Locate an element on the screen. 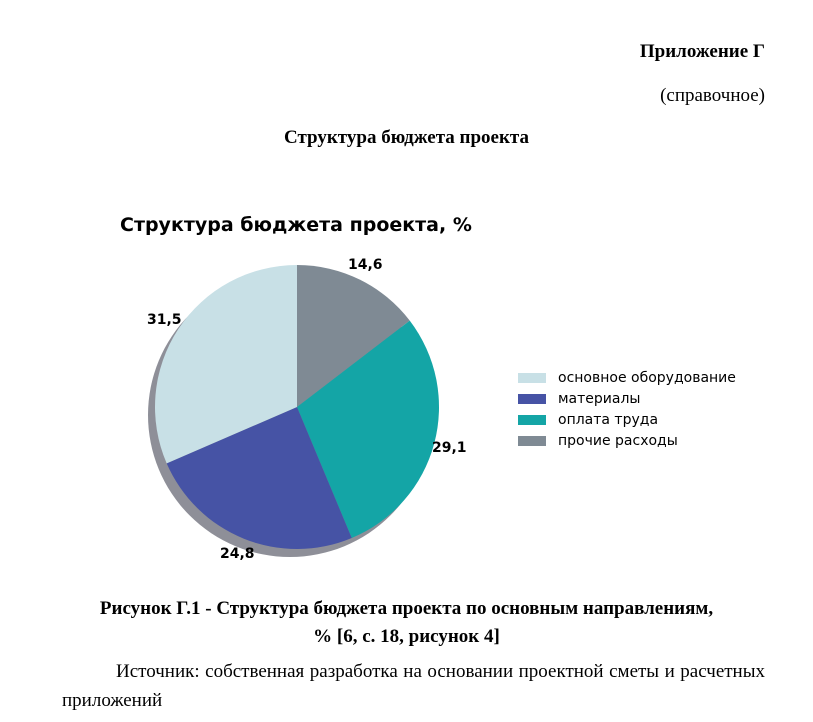 The width and height of the screenshot is (813, 722). legend-label: оплата труда is located at coordinates (608, 419).